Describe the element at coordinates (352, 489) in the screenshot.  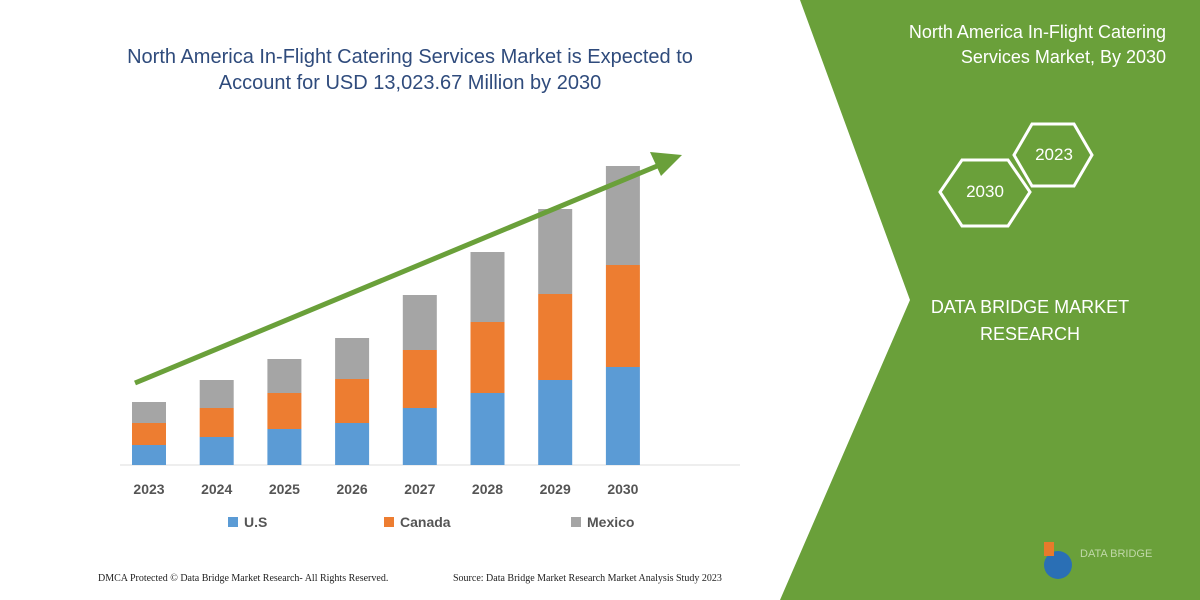
I see `x-tick-label: 2026` at that location.